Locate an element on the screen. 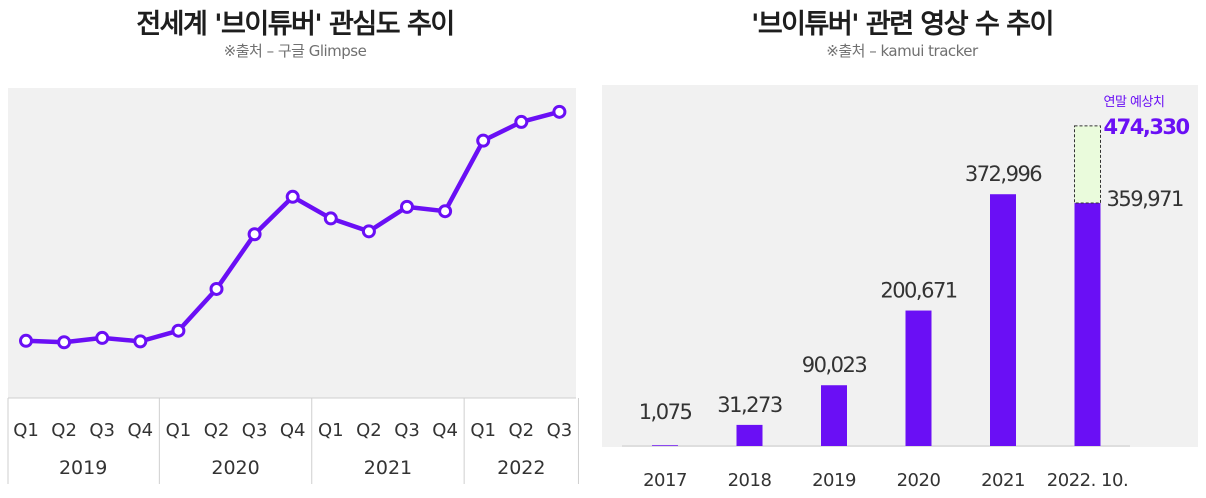  category-label: 2019 is located at coordinates (834, 480).